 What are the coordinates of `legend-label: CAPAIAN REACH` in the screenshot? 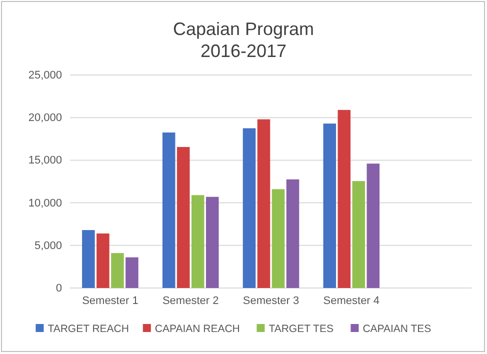 It's located at (197, 329).